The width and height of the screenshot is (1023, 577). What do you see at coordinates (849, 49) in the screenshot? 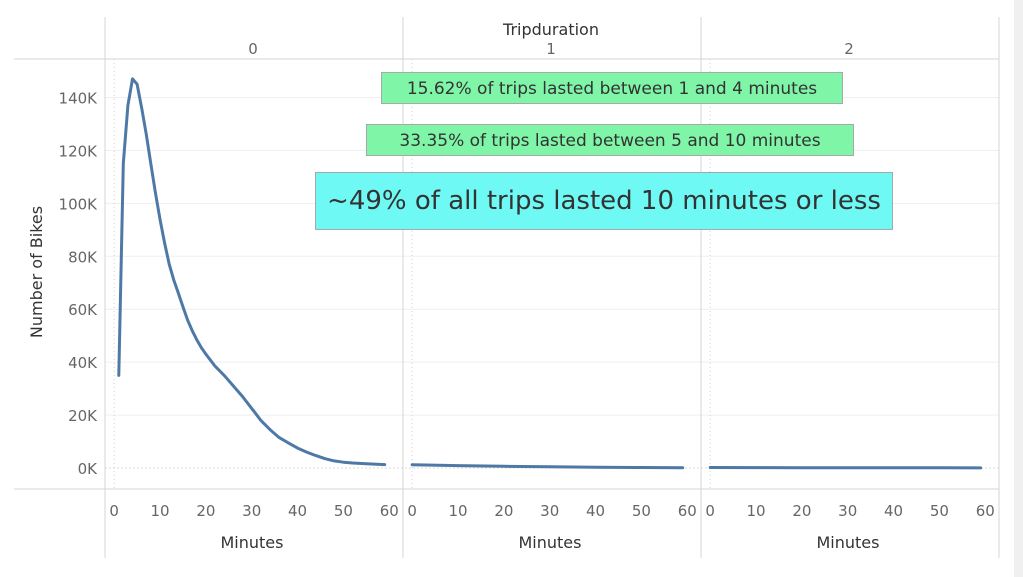
I see `panel-header-2: 2` at bounding box center [849, 49].